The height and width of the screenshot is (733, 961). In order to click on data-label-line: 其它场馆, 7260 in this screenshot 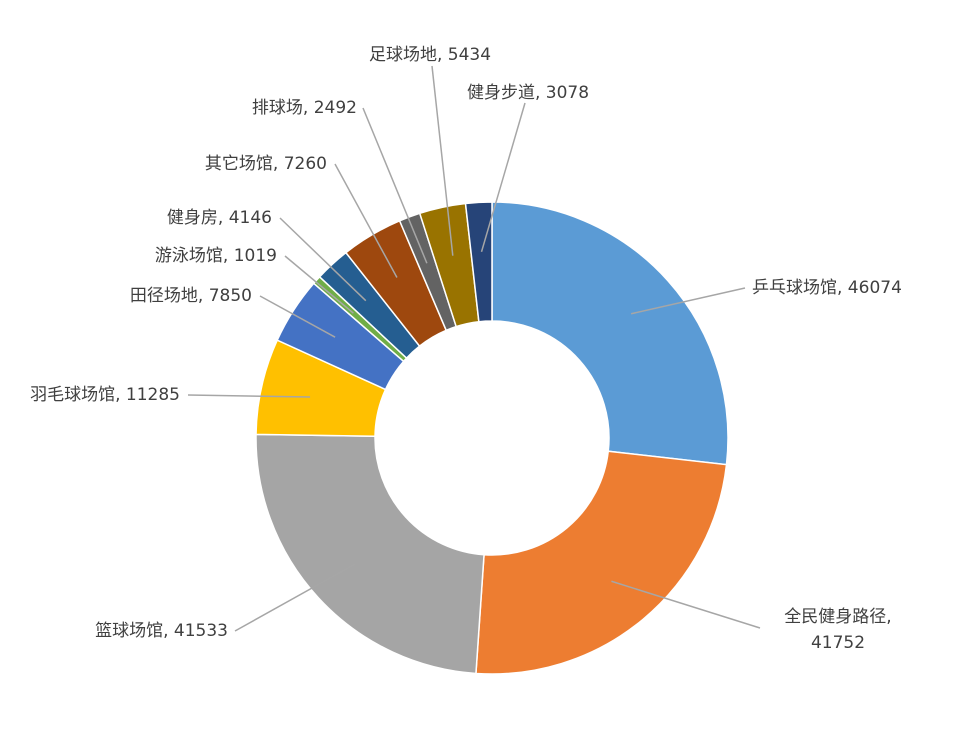, I will do `click(266, 164)`.